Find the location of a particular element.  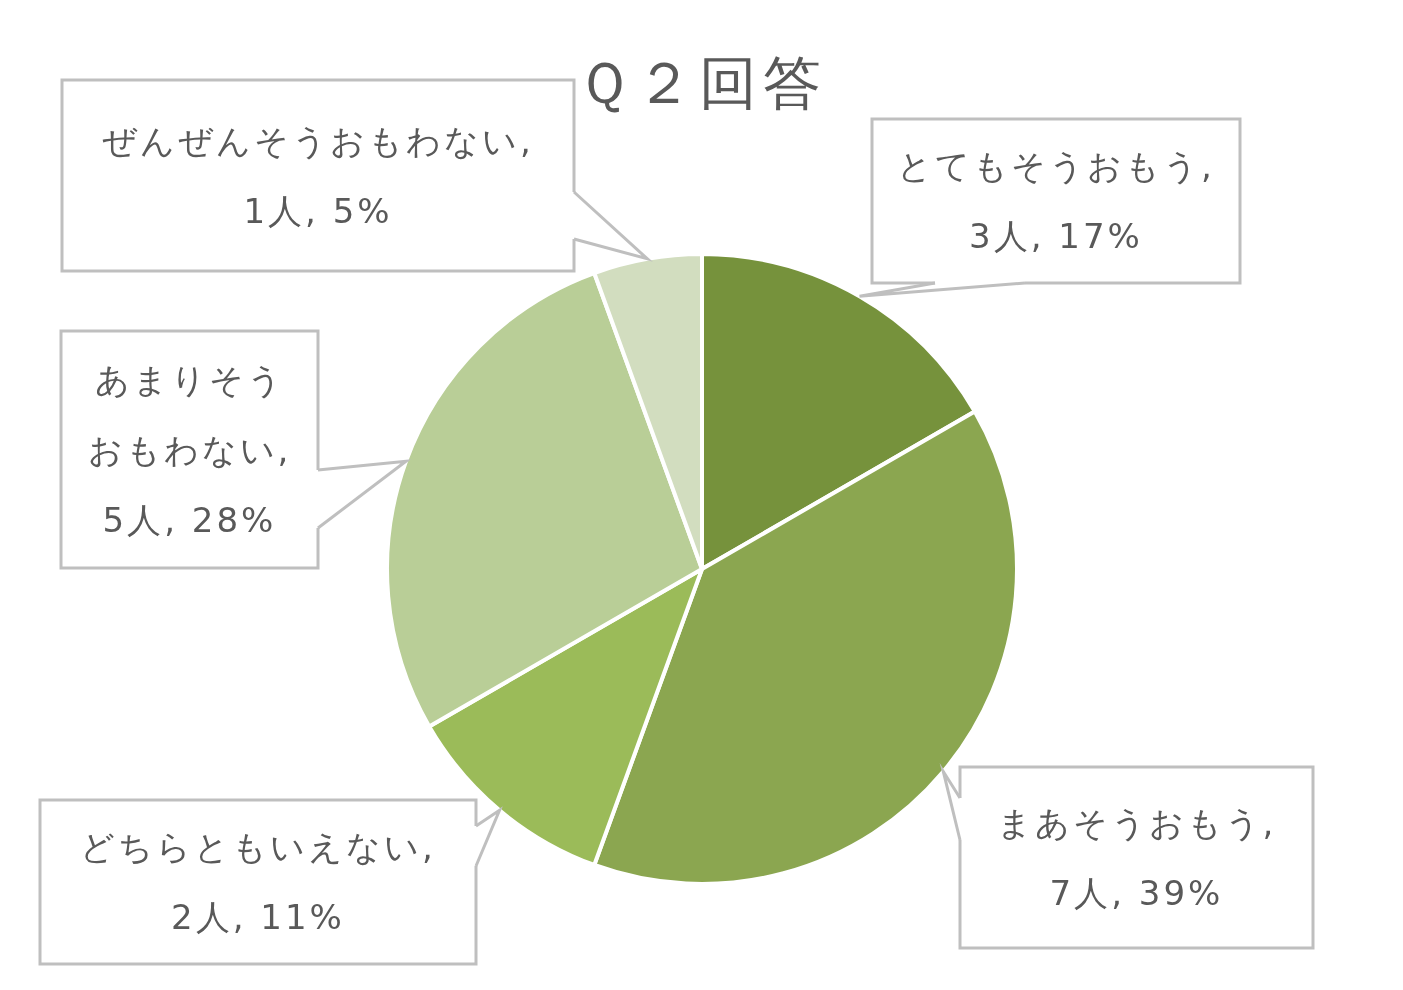

data-label: どちらともいえない, 2人, 11% is located at coordinates (258, 882).